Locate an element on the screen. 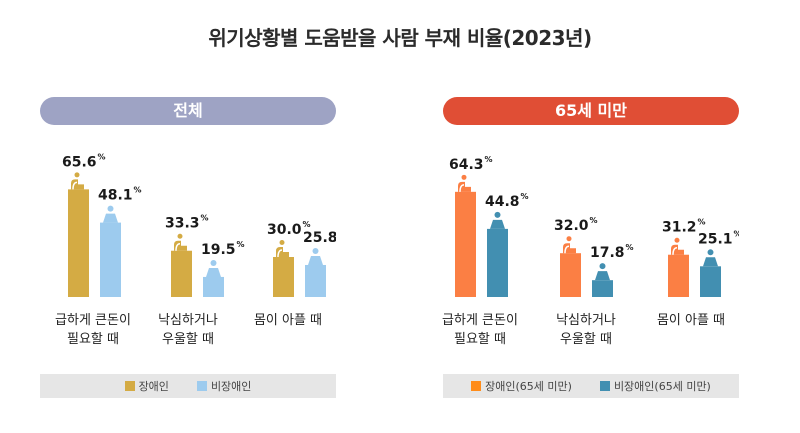  value-label: 48.1 is located at coordinates (115, 196).